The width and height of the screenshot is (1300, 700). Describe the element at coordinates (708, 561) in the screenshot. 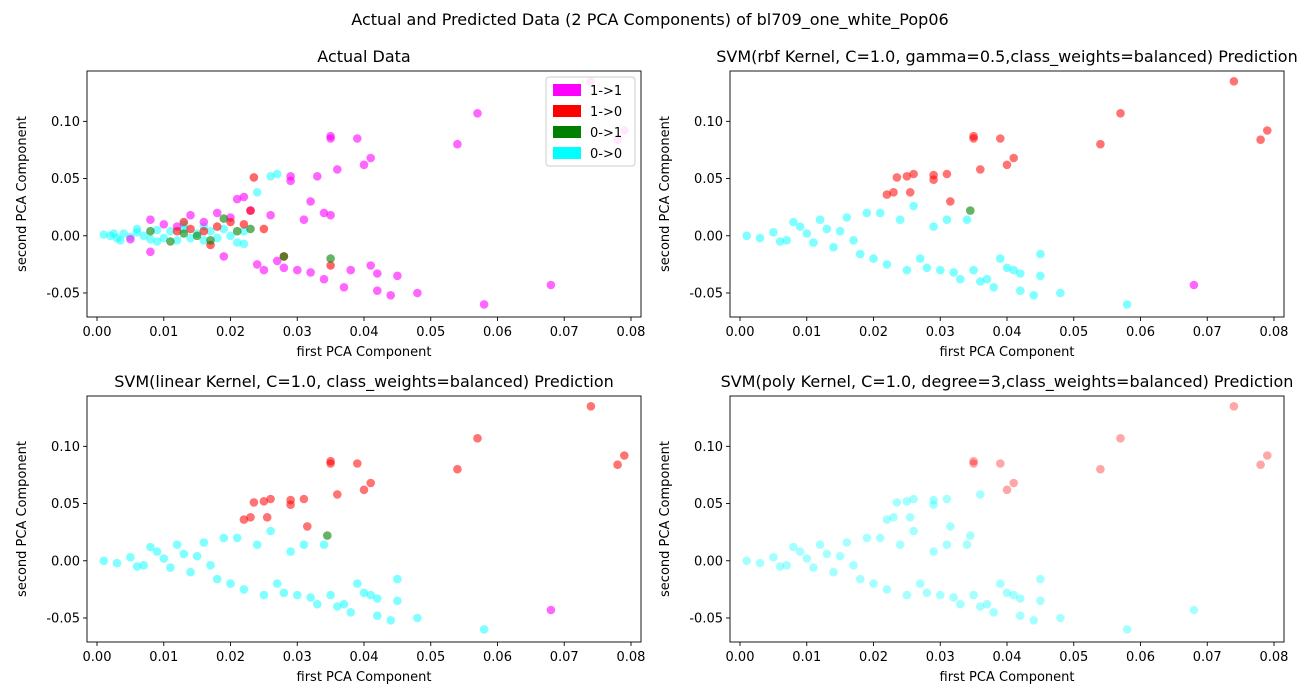

I see `y-tick-label: 0.00` at that location.